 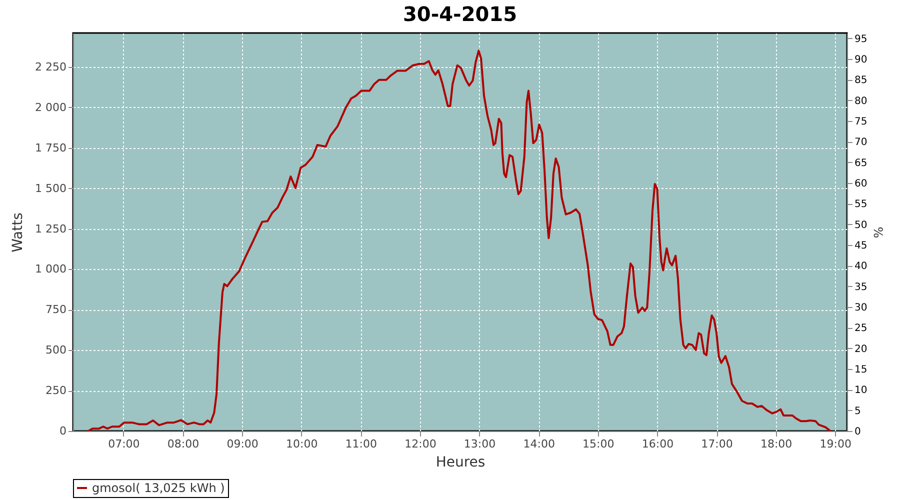 What do you see at coordinates (861, 60) in the screenshot?
I see `y2-tick-label: 90` at bounding box center [861, 60].